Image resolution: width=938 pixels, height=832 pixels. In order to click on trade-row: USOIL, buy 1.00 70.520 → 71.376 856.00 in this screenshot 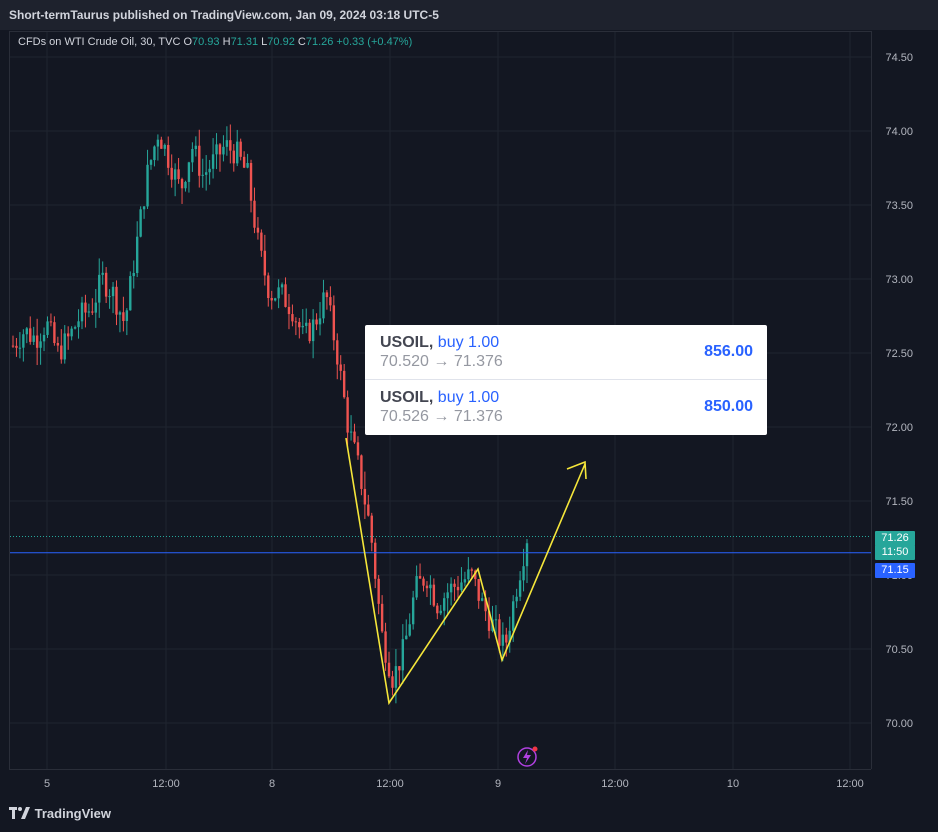, I will do `click(566, 352)`.